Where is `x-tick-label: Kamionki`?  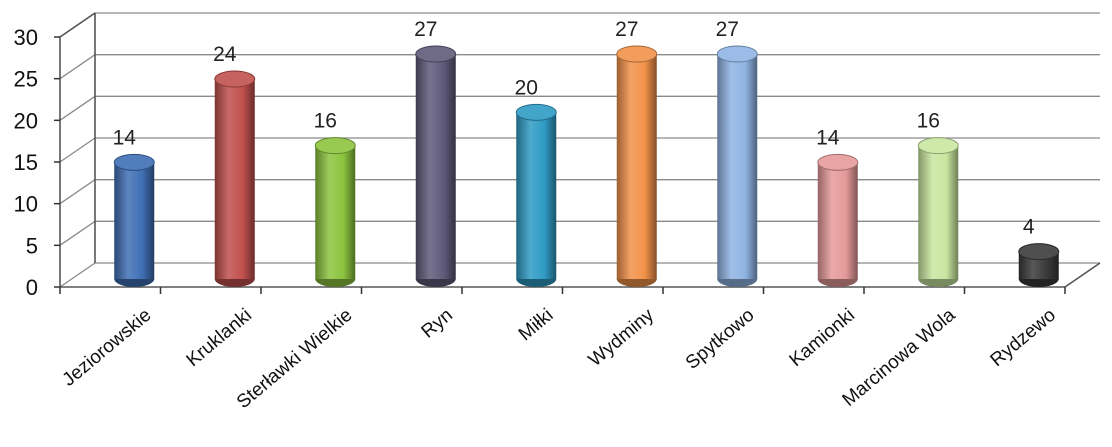 x-tick-label: Kamionki is located at coordinates (822, 338).